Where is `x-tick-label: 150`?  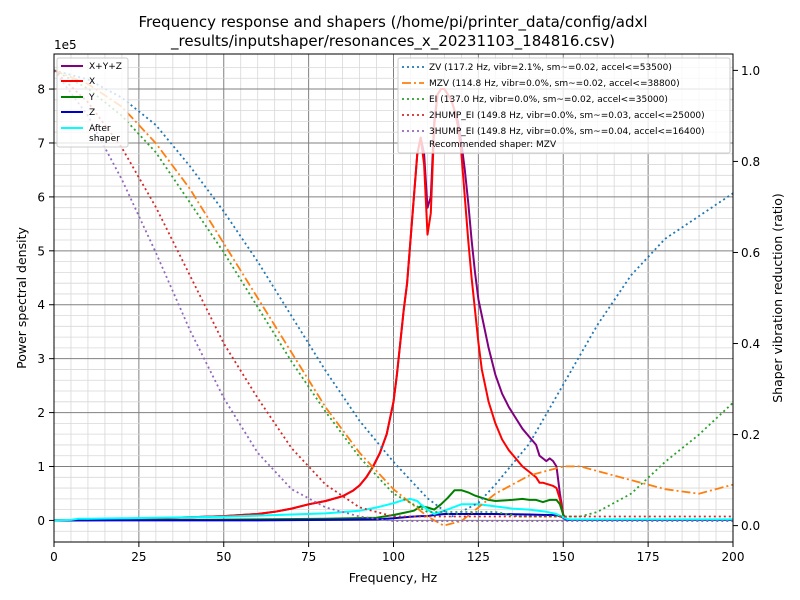
x-tick-label: 150 is located at coordinates (563, 557).